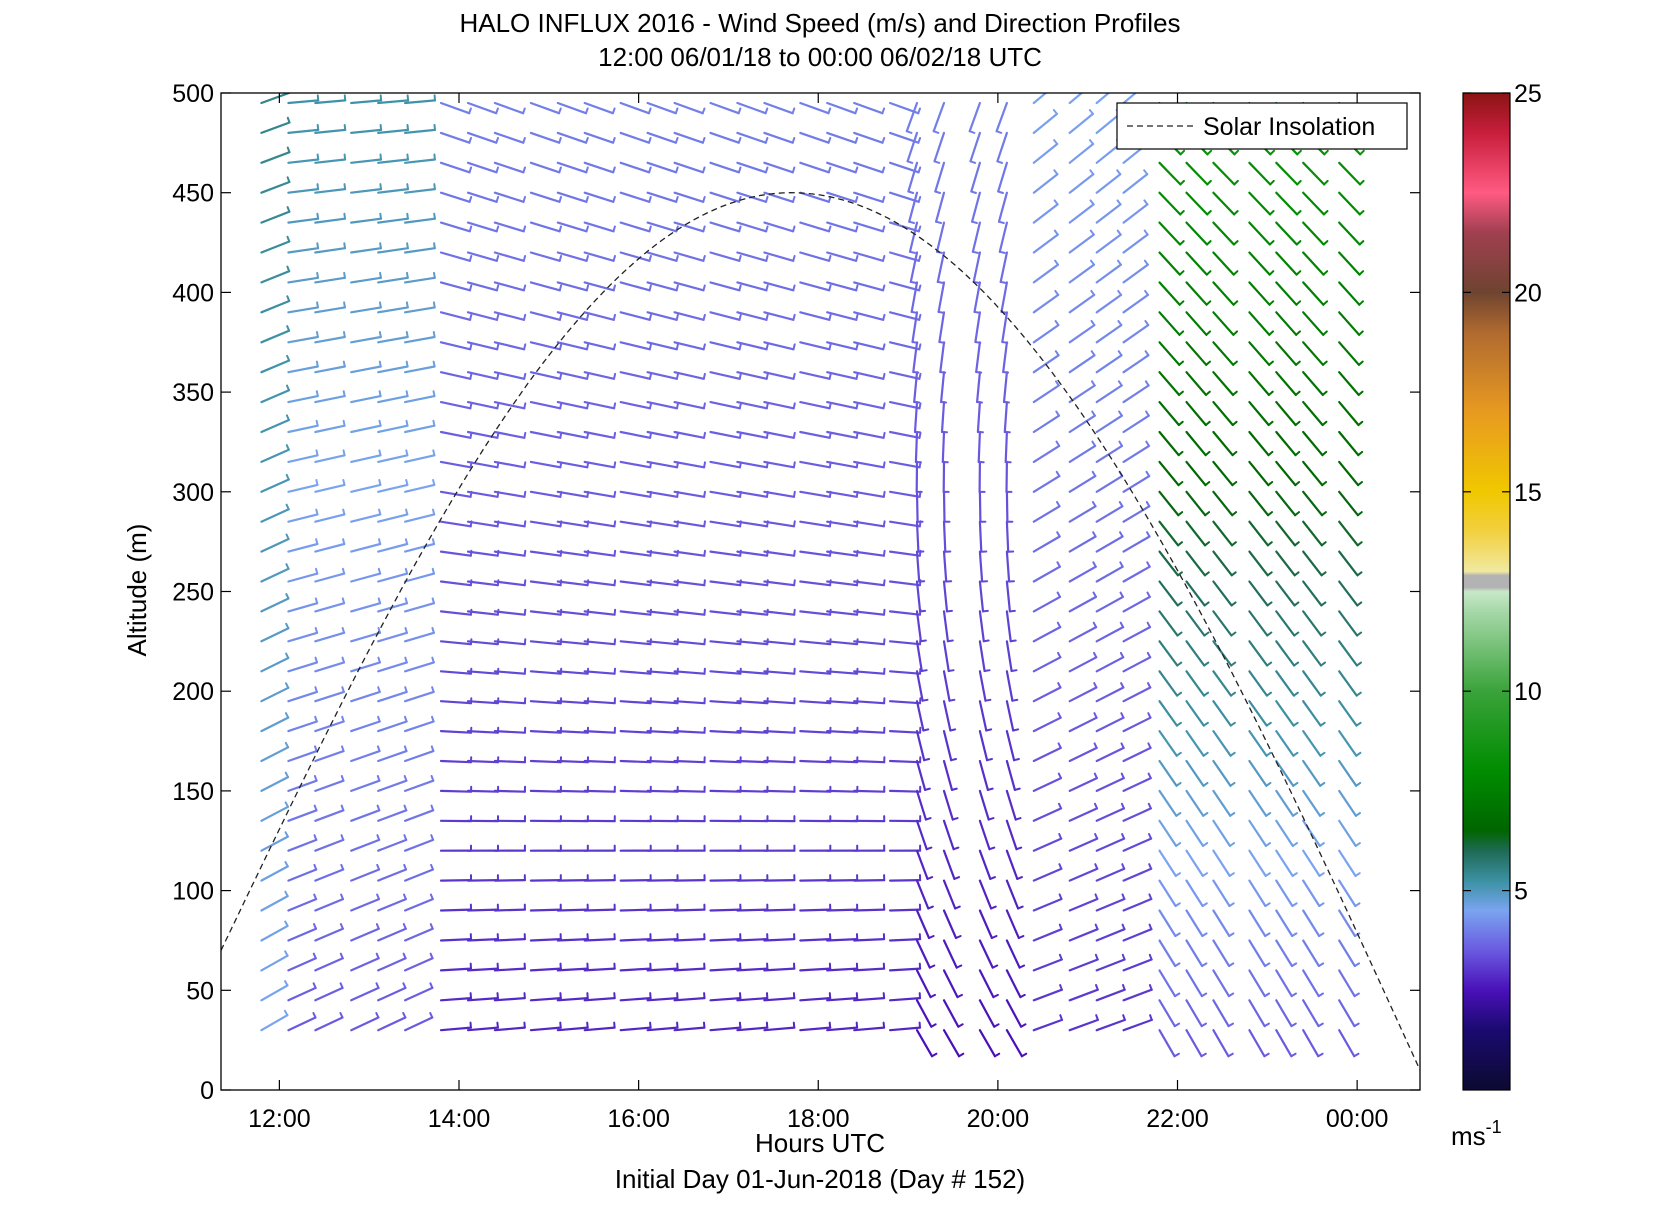  I want to click on colorbar-tick-label: 10, so click(1528, 692).